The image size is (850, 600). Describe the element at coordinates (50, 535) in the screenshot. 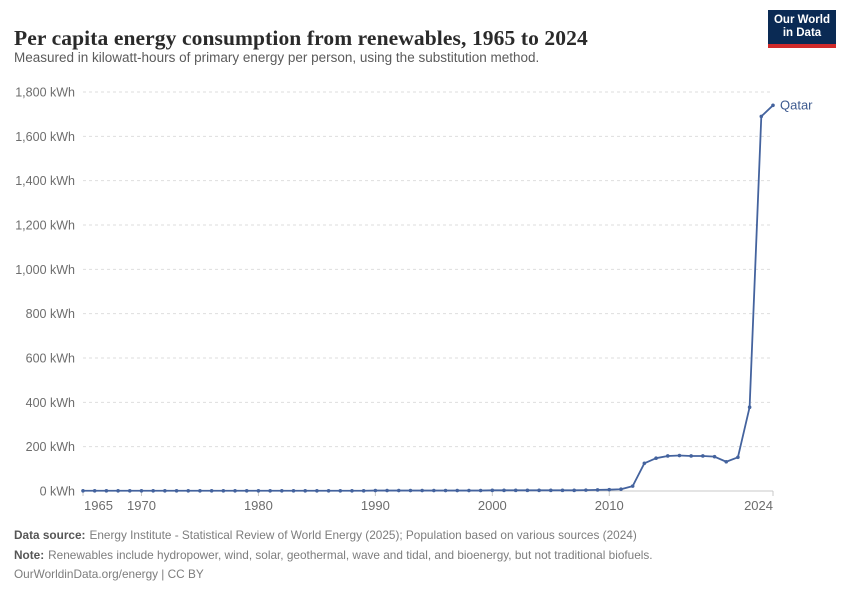

I see `data-source-label: Data source:` at that location.